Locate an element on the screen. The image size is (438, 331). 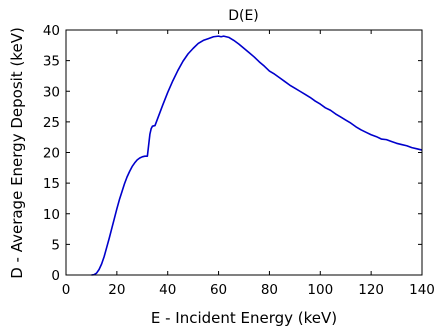
x-tick-label: 80 is located at coordinates (269, 290).